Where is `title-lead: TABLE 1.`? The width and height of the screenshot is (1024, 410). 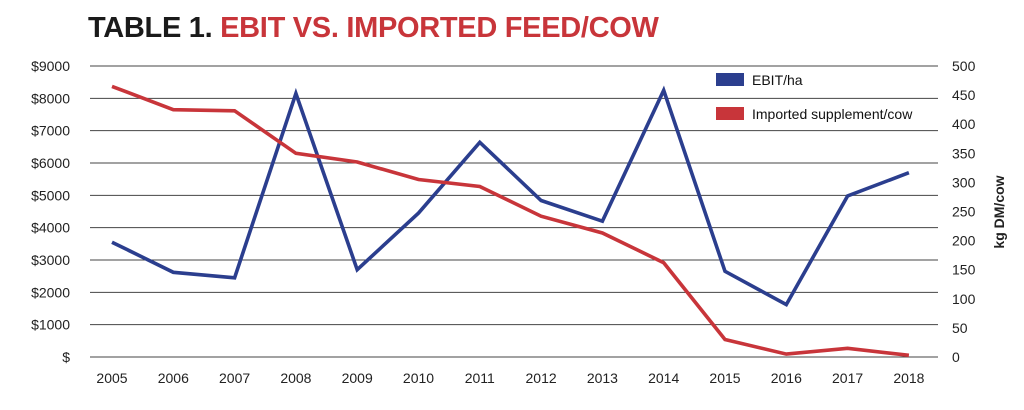
title-lead: TABLE 1. is located at coordinates (150, 28).